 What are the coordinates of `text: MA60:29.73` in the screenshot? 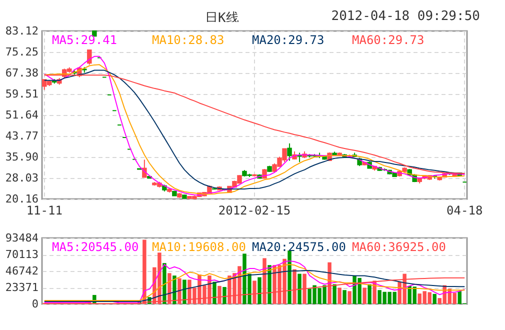 It's located at (388, 40).